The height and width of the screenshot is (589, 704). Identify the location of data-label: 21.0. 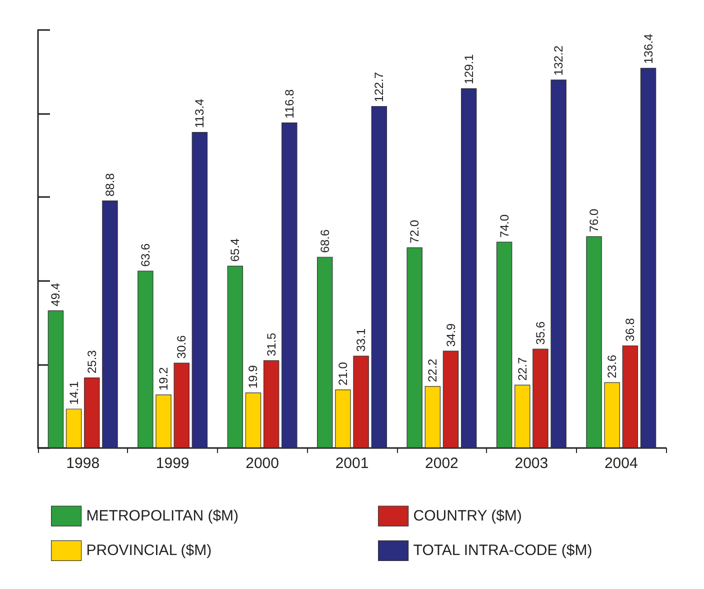
(343, 374).